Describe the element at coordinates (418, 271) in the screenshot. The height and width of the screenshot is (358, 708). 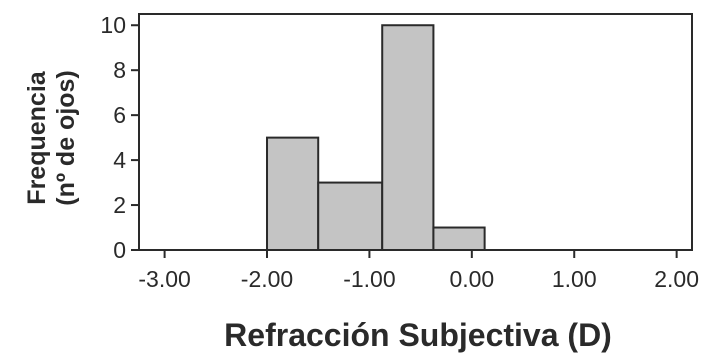
I see `x-axis: -3.00 -2.00 -1.00 0.00 1.00 2.00` at that location.